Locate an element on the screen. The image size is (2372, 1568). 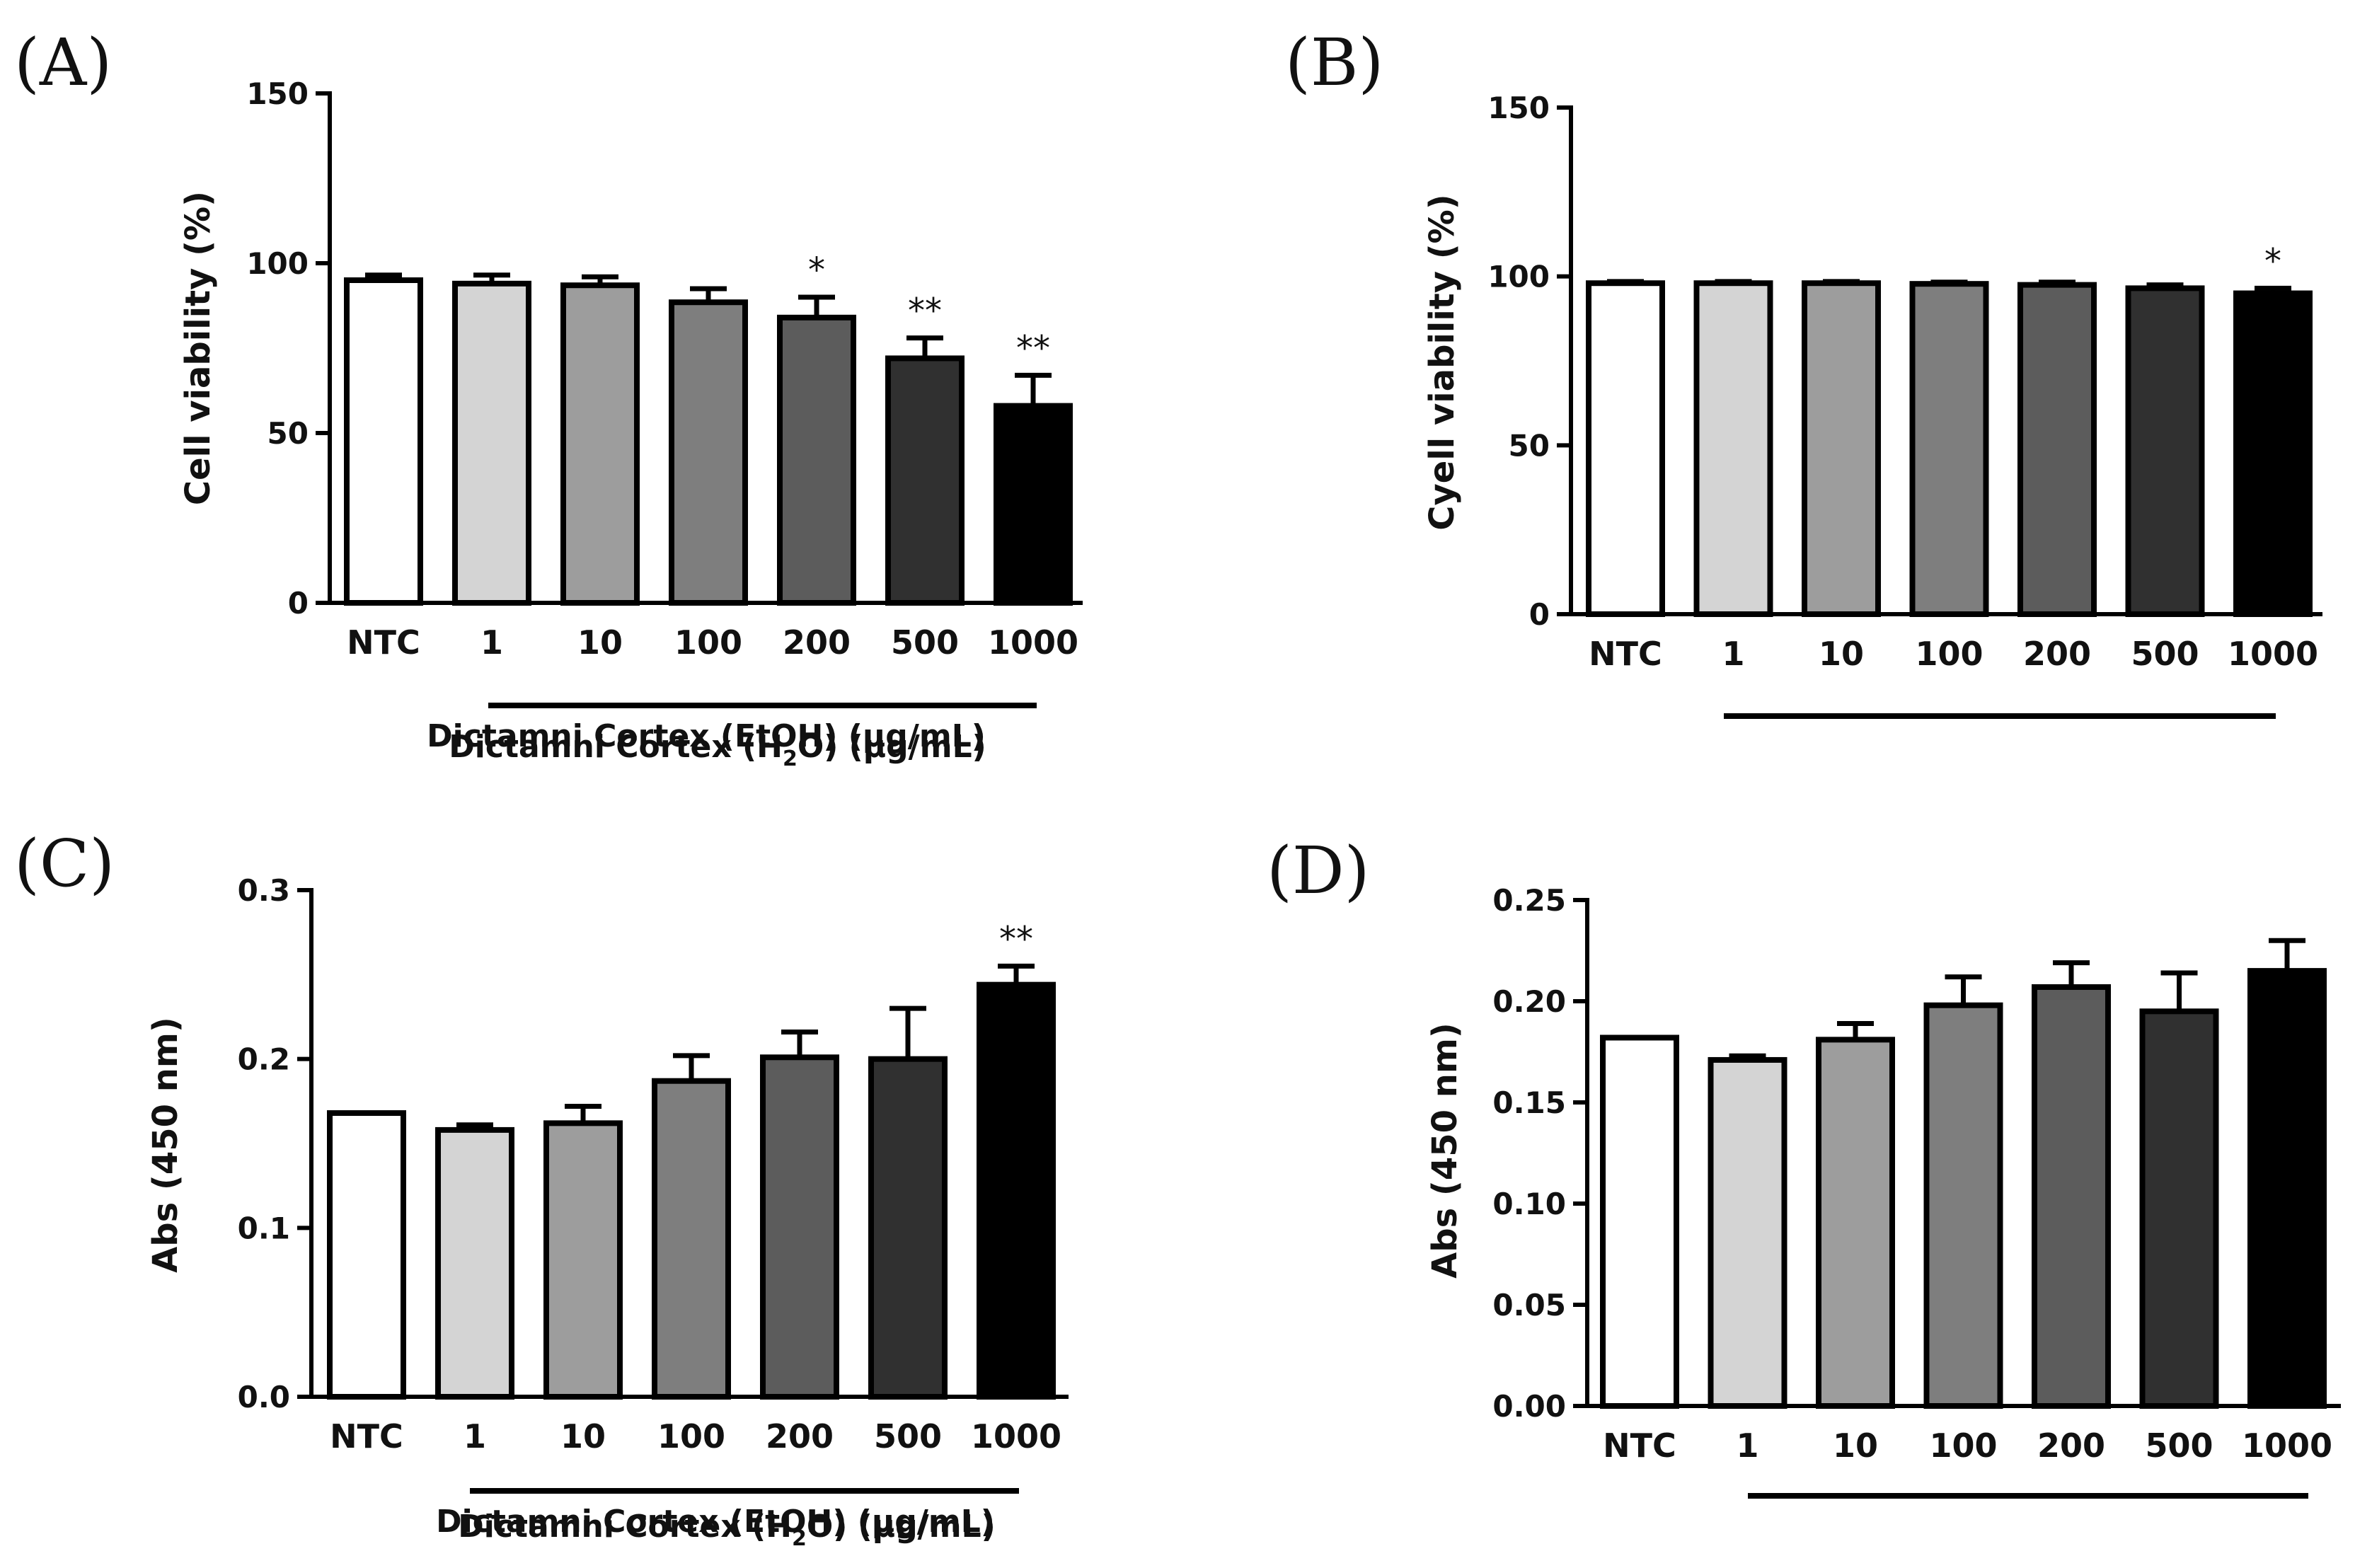
y-tick-label: 0.05 is located at coordinates (1529, 1305).